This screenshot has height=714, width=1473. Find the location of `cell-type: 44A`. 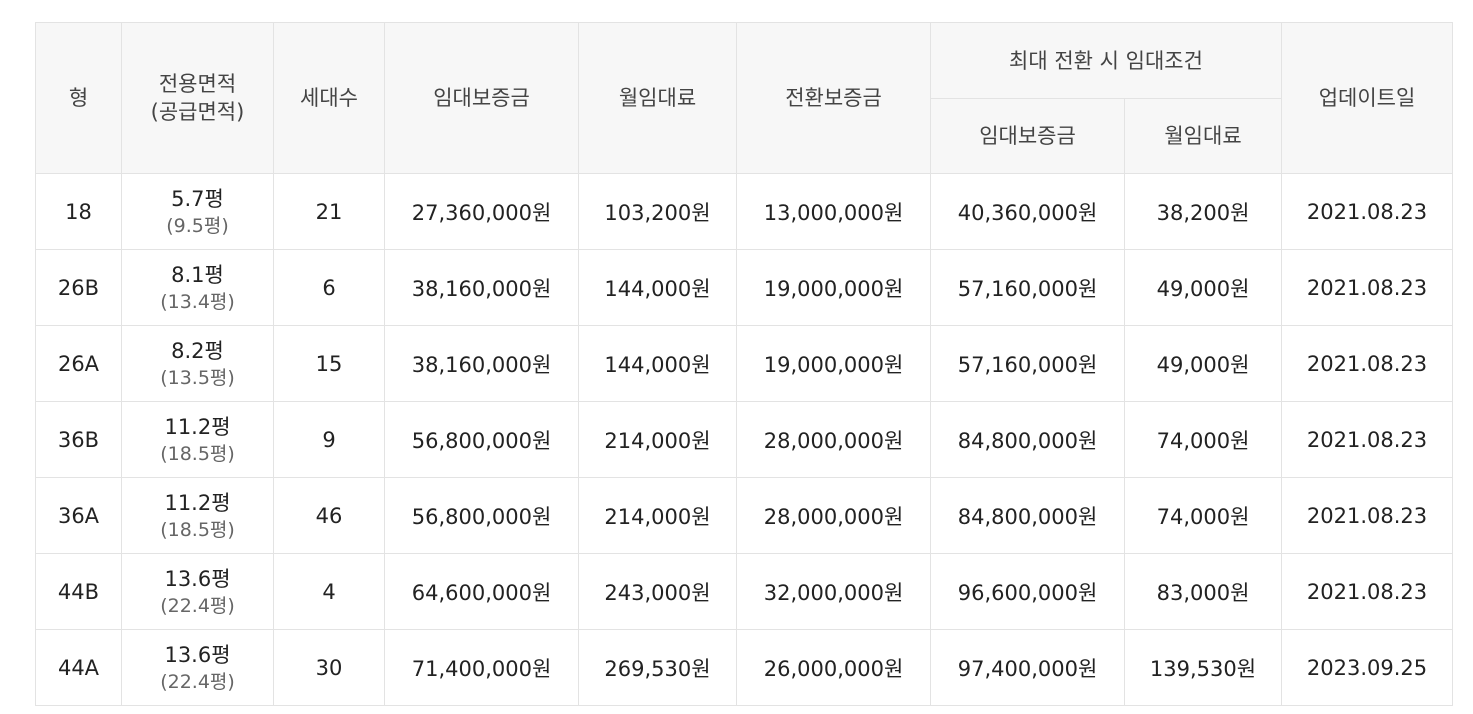

cell-type: 44A is located at coordinates (78, 667).